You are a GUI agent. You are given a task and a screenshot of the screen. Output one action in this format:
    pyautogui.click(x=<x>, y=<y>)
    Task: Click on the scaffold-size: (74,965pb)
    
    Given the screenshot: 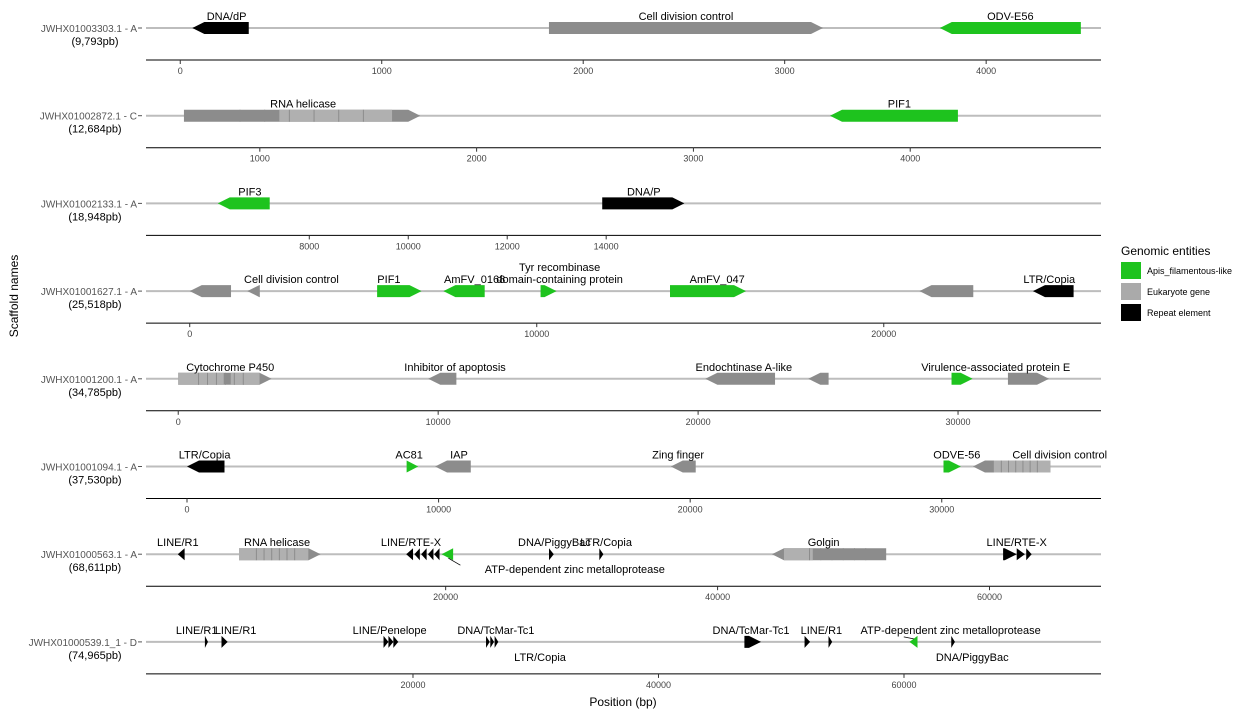 What is the action you would take?
    pyautogui.click(x=94, y=656)
    